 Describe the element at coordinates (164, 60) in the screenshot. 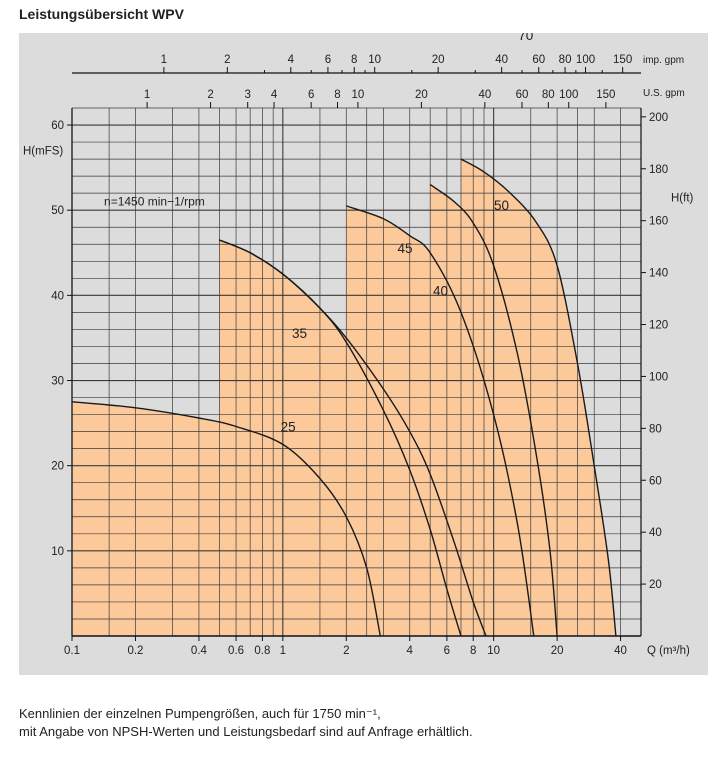

I see `imp-gpm-tick-label: 1` at that location.